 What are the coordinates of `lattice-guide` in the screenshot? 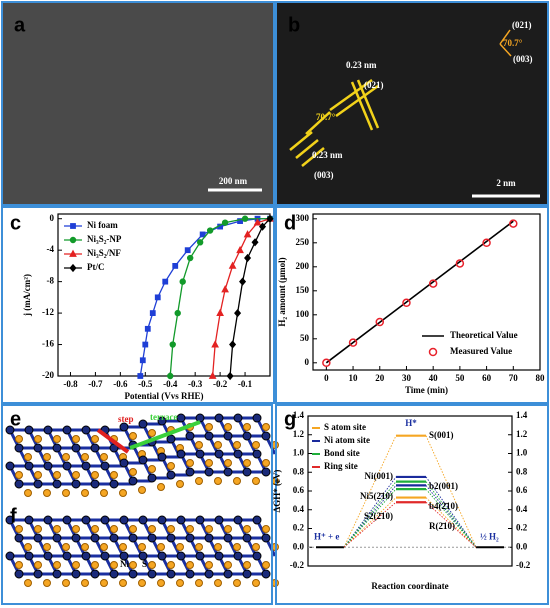 It's located at (357, 101).